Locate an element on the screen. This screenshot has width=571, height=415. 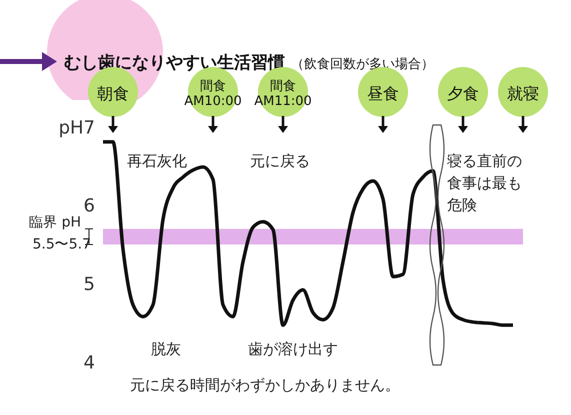
x-tick-label: 昼食 is located at coordinates (383, 93).